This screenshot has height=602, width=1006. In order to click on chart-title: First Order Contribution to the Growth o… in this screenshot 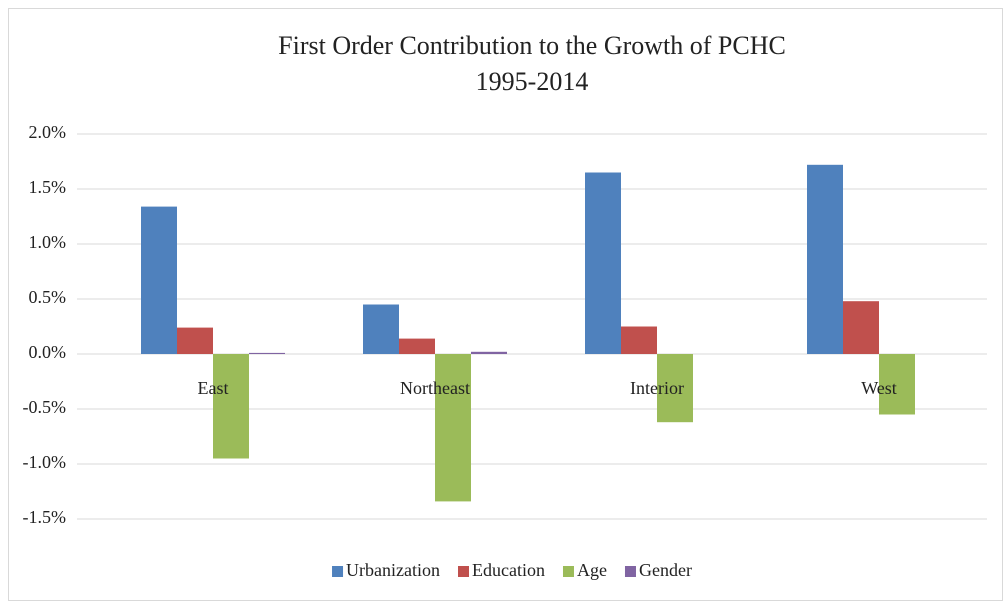, I will do `click(532, 45)`.